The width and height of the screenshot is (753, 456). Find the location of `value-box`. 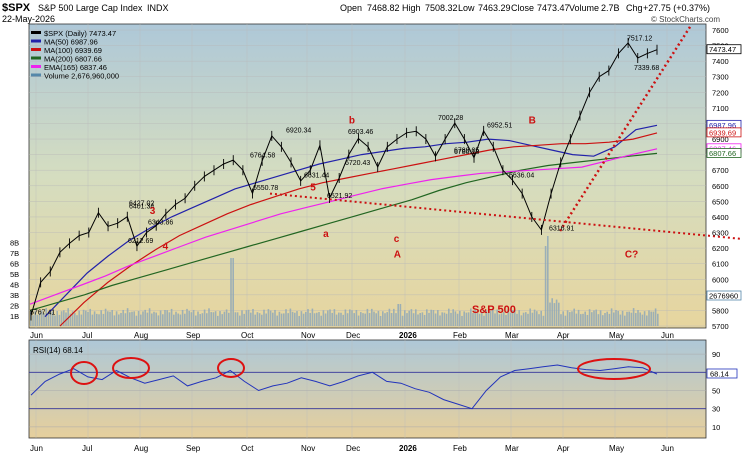

value-box is located at coordinates (724, 132).